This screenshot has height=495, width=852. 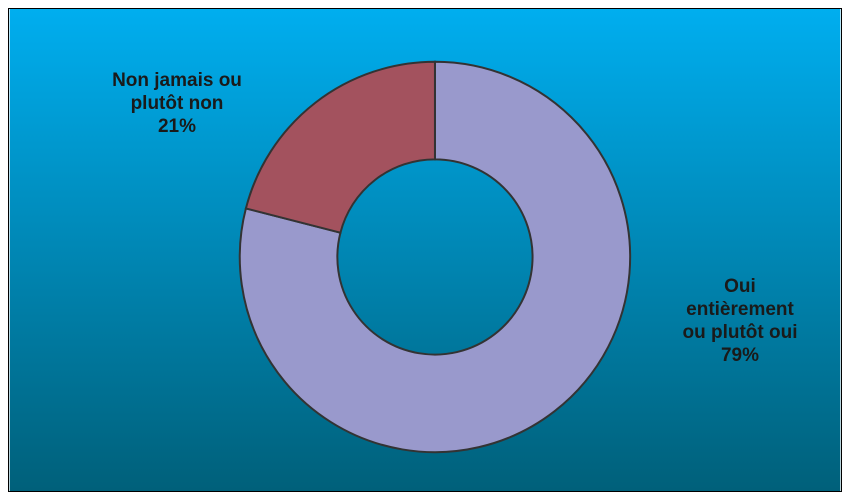 I want to click on data-label-line: plutôt non, so click(x=177, y=103).